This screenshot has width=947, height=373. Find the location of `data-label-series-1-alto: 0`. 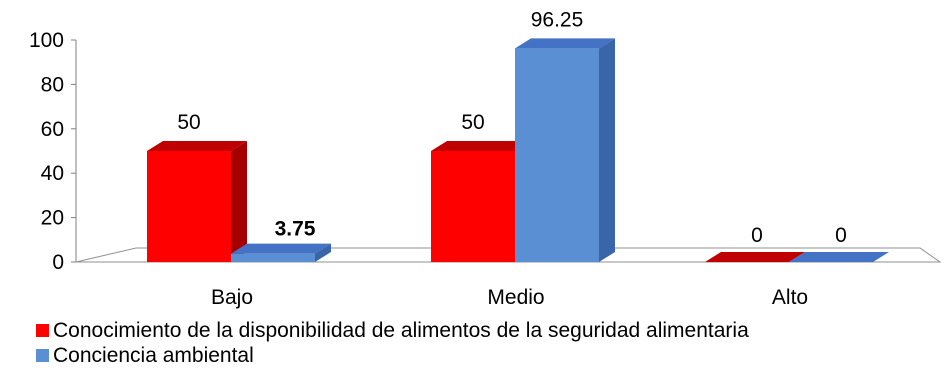

data-label-series-1-alto: 0 is located at coordinates (757, 235).